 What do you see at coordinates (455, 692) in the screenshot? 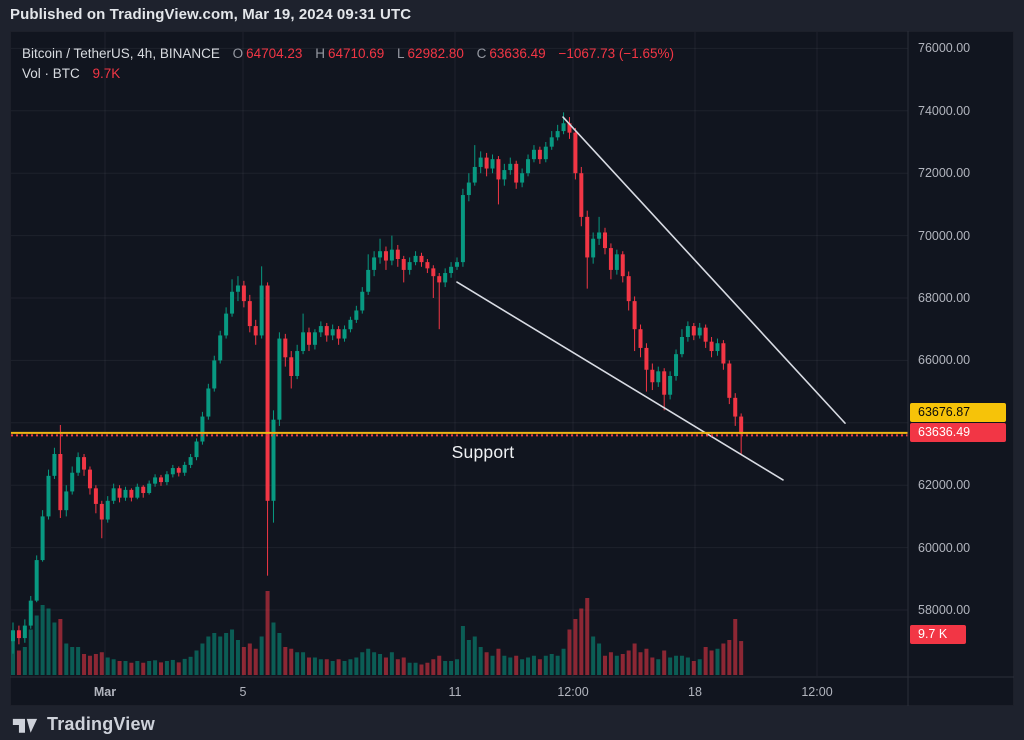
I see `time-axis-label: 11` at bounding box center [455, 692].